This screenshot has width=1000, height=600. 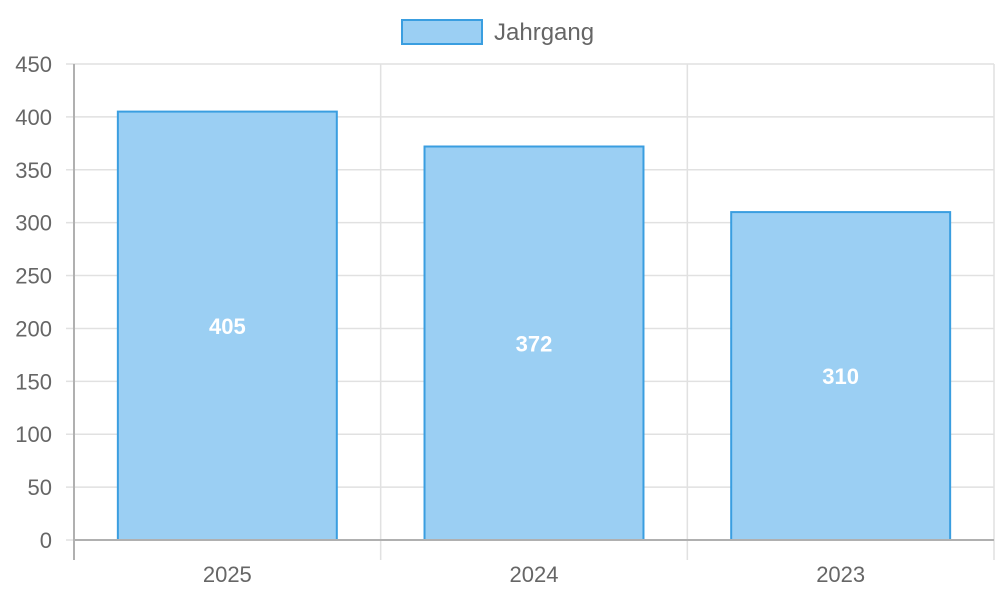 What do you see at coordinates (46, 540) in the screenshot?
I see `y-tick-label: 0` at bounding box center [46, 540].